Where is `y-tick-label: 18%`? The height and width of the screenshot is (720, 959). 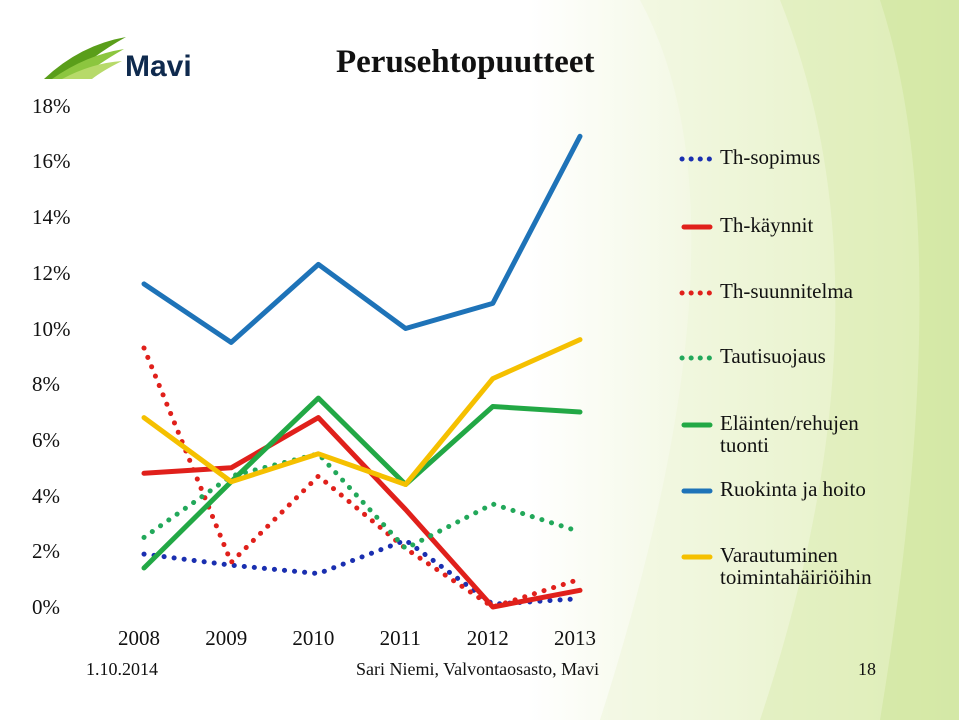
y-tick-label: 18% is located at coordinates (51, 105).